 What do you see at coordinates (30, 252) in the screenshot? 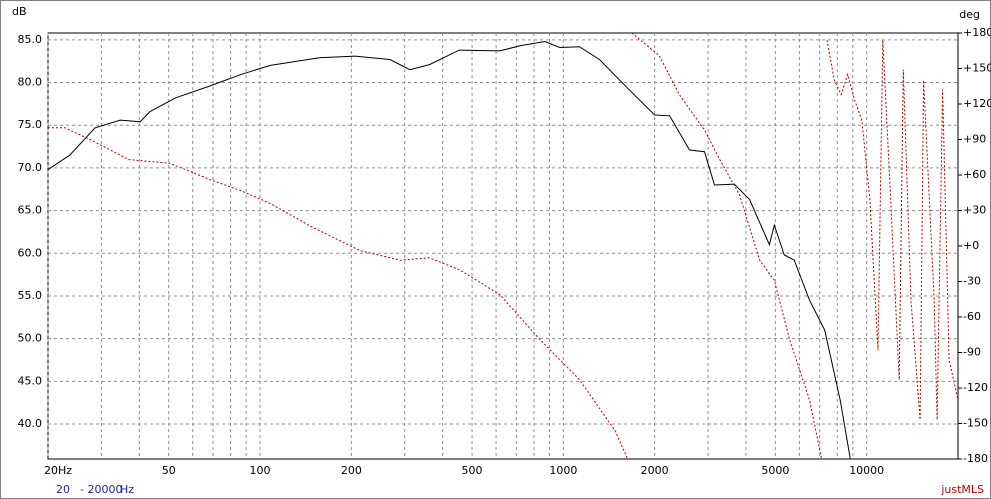
I see `y-tick-label: 60.0` at bounding box center [30, 252].